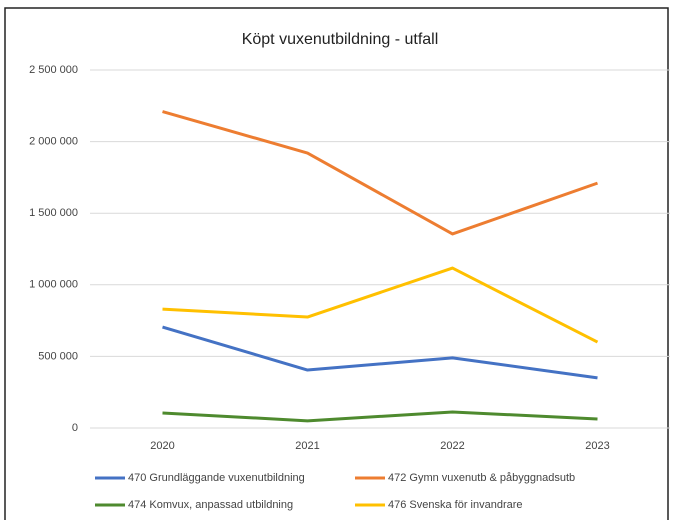 This screenshot has width=680, height=525. What do you see at coordinates (455, 505) in the screenshot?
I see `legend-label: 476 Svenska för invandrare` at bounding box center [455, 505].